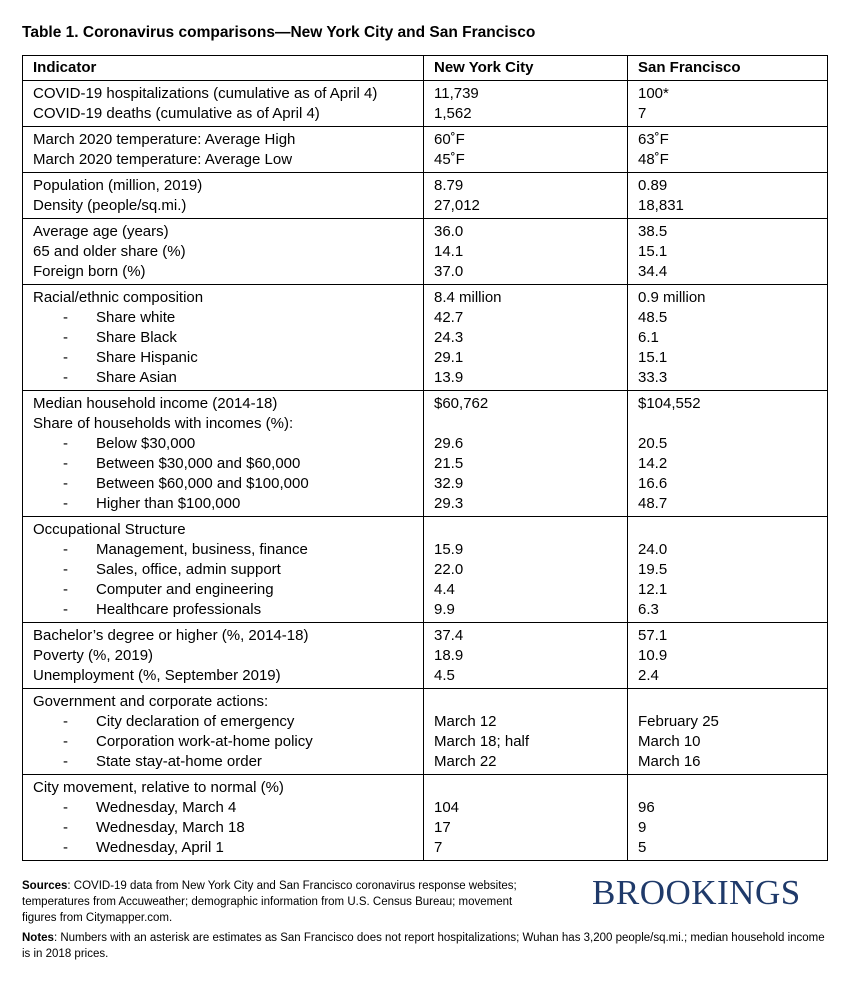  What do you see at coordinates (147, 357) in the screenshot?
I see `indicator-label: Share Hispanic` at bounding box center [147, 357].